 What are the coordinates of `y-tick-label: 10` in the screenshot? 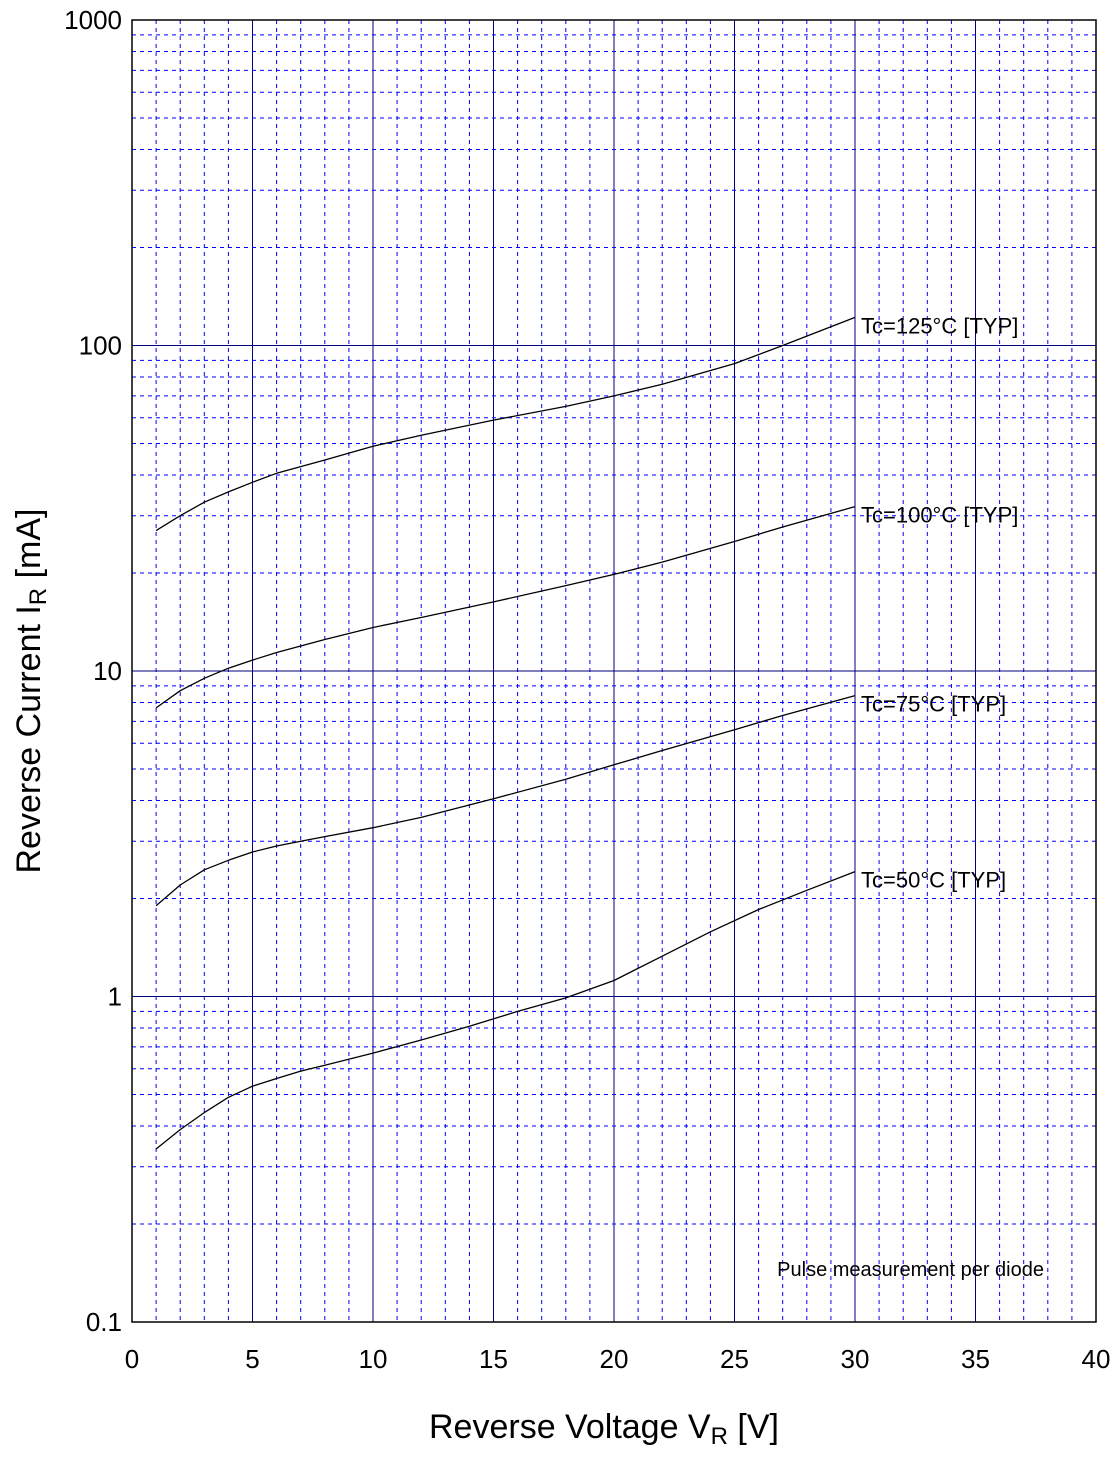 It's located at (107, 671).